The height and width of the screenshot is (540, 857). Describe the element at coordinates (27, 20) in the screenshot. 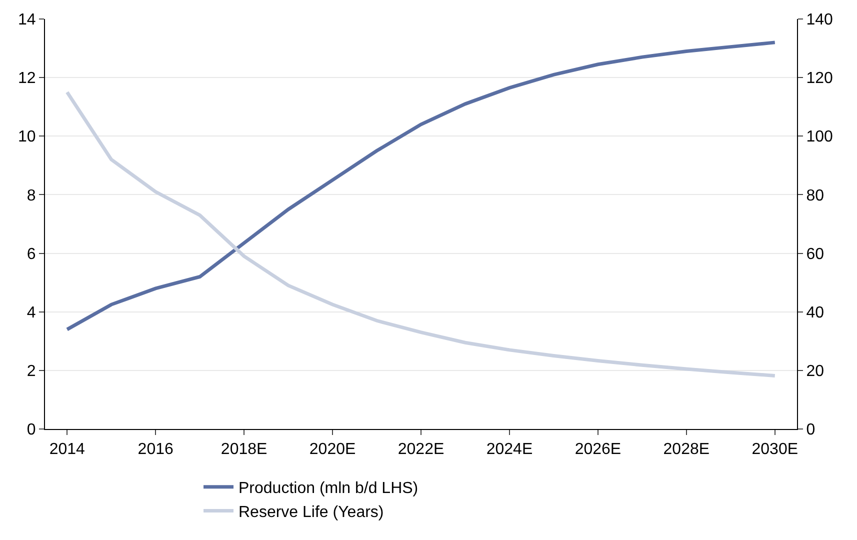

I see `y-tick-label: 14` at that location.